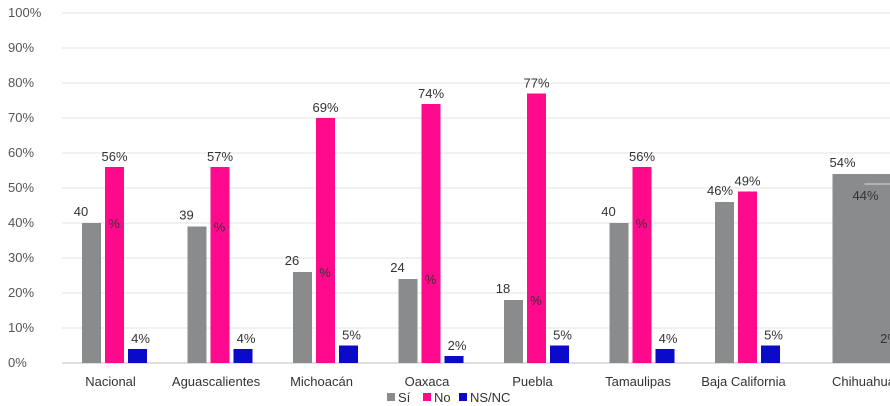 Image resolution: width=890 pixels, height=406 pixels. What do you see at coordinates (427, 397) in the screenshot?
I see `legend-swatch-no` at bounding box center [427, 397].